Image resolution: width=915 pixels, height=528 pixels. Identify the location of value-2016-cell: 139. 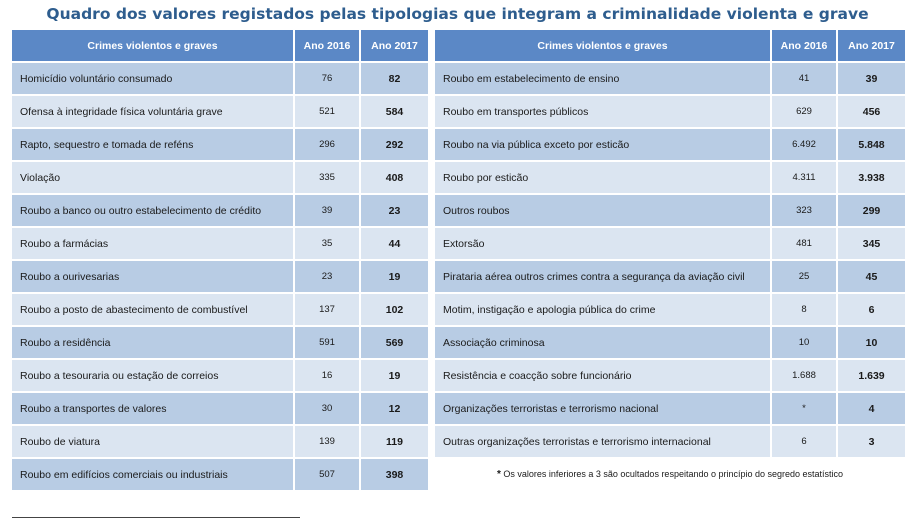
(328, 442).